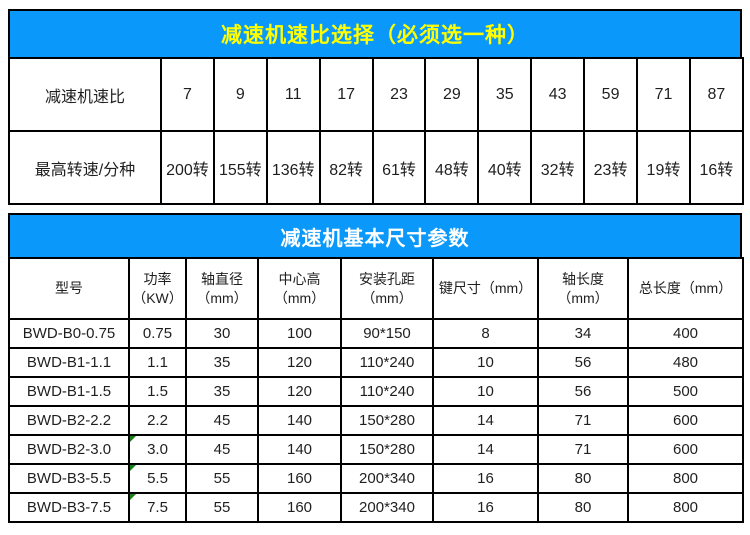 The width and height of the screenshot is (750, 535). I want to click on column-header: 功率（KW）, so click(157, 288).